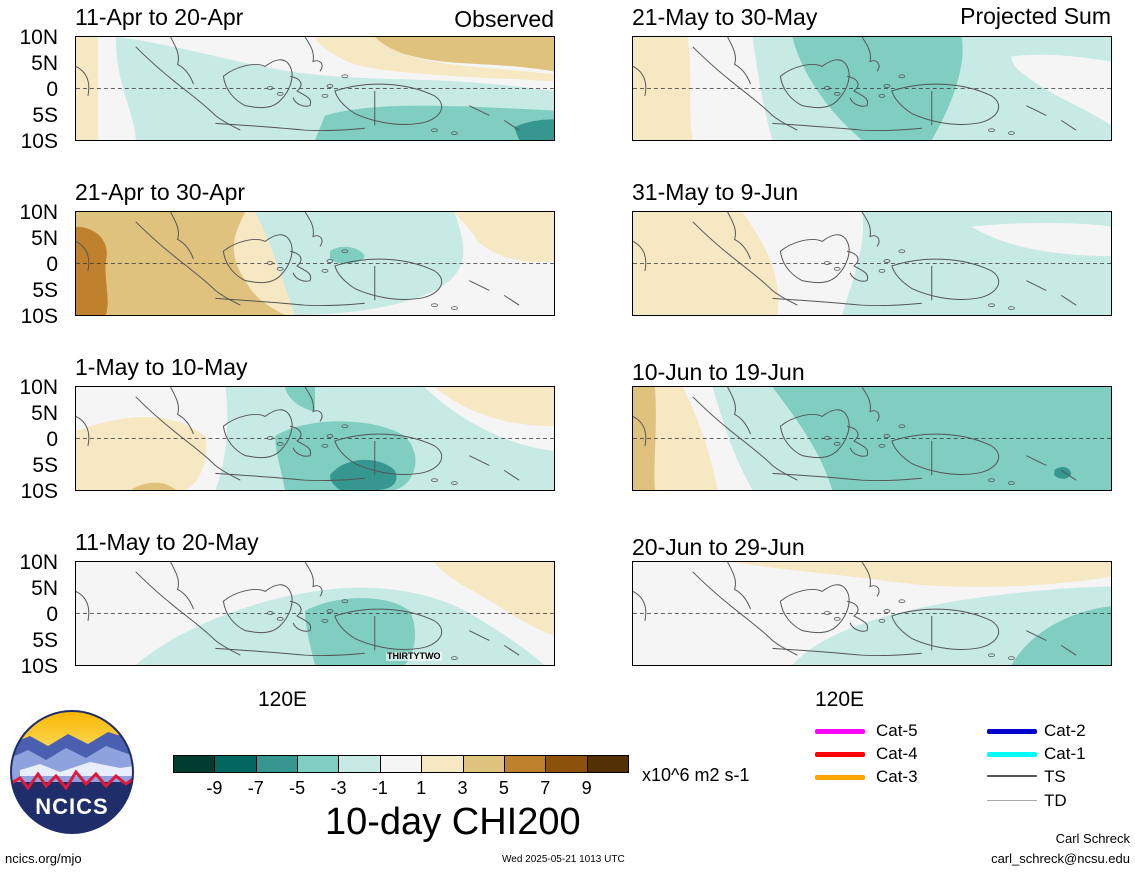 Image resolution: width=1135 pixels, height=873 pixels. I want to click on footer-email: carl_schreck@ncsu.edu, so click(1060, 858).